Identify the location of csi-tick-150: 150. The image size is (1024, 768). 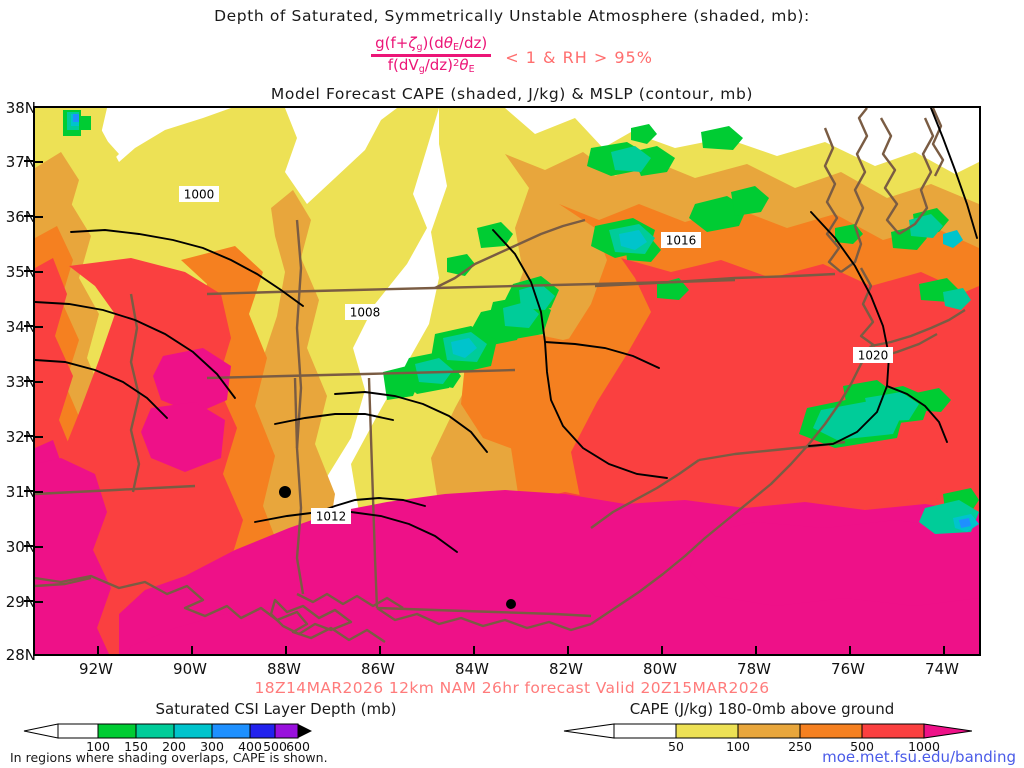
(136, 746).